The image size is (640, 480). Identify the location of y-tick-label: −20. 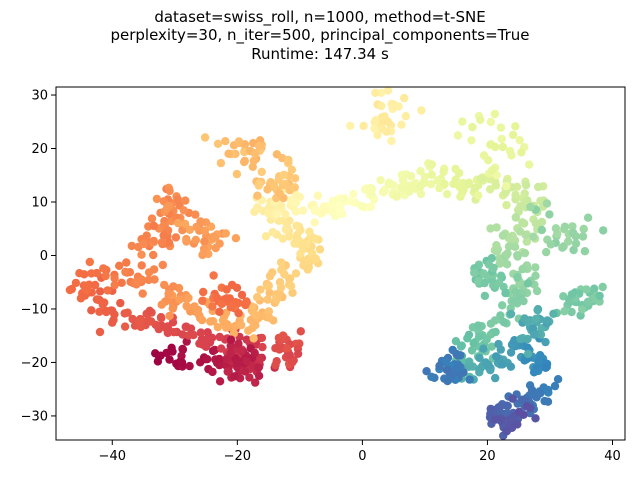
(34, 363).